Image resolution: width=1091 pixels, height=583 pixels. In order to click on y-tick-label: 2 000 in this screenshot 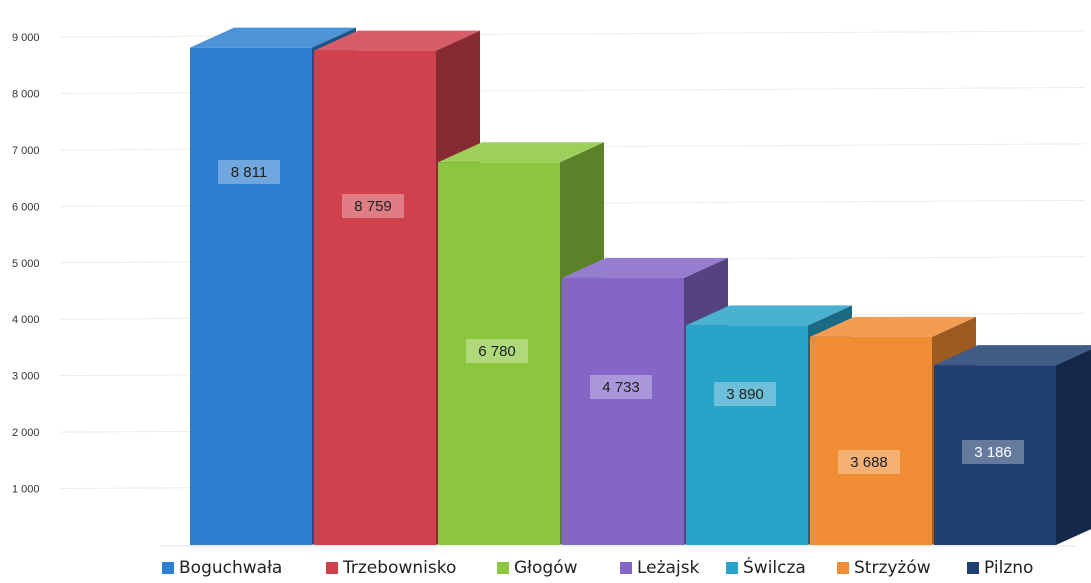, I will do `click(26, 433)`.